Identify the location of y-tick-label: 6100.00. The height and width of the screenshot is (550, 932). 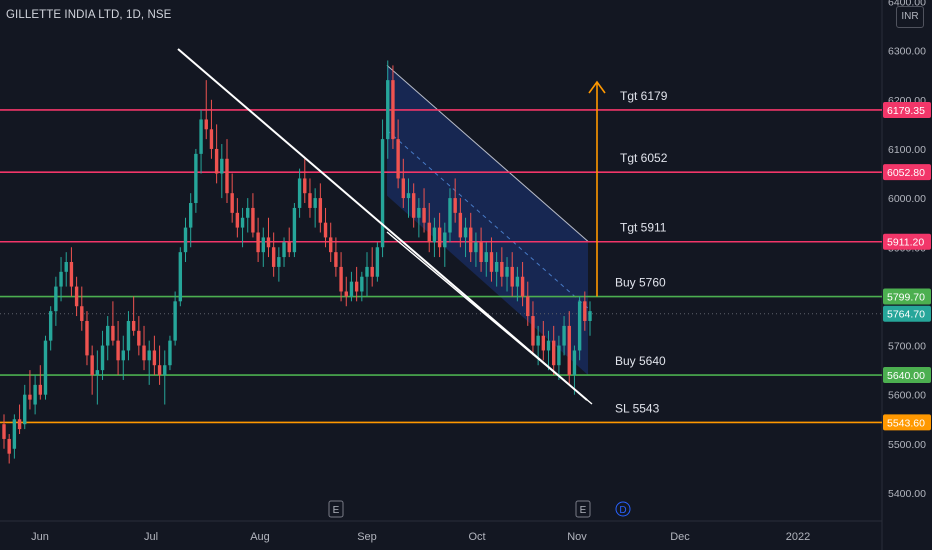
(907, 150).